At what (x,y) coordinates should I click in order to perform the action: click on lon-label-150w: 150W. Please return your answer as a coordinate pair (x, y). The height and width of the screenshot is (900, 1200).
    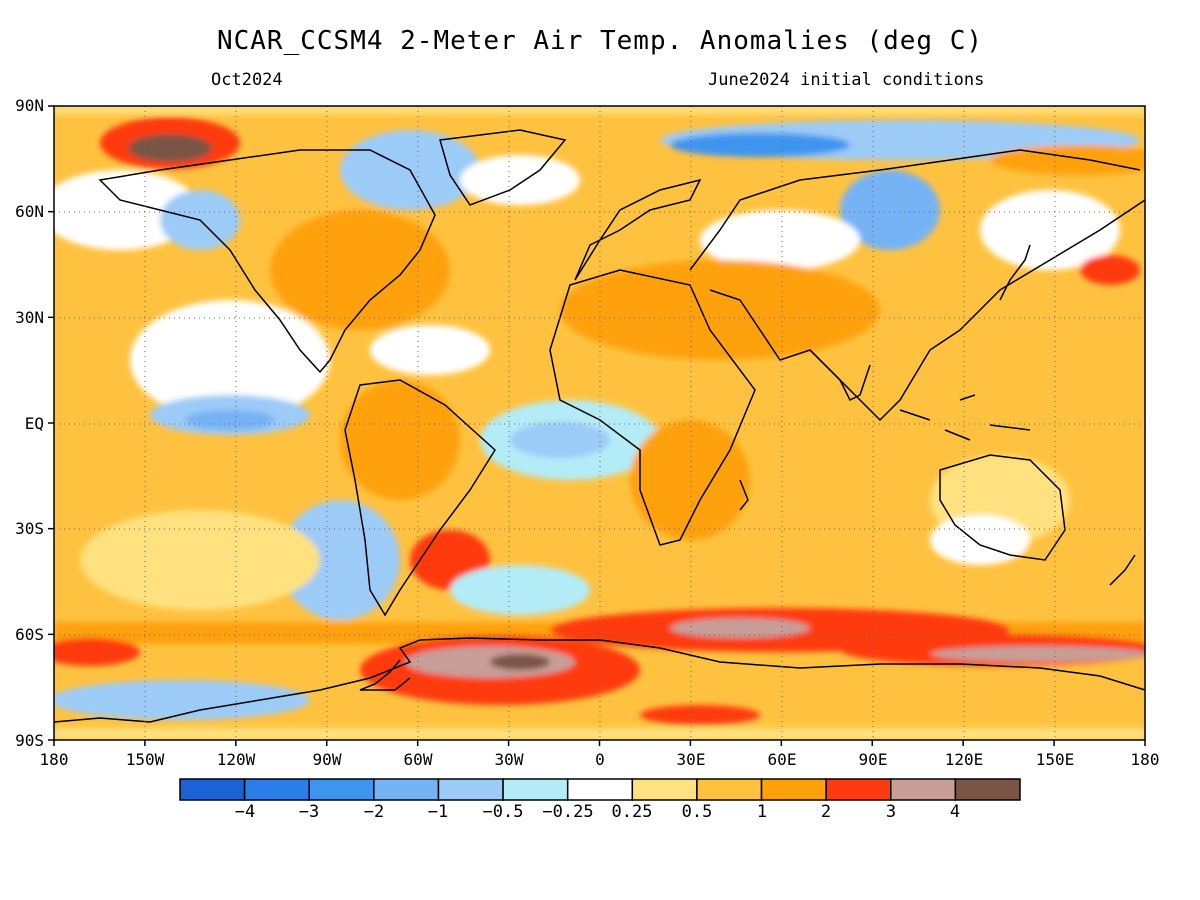
    Looking at the image, I should click on (145, 759).